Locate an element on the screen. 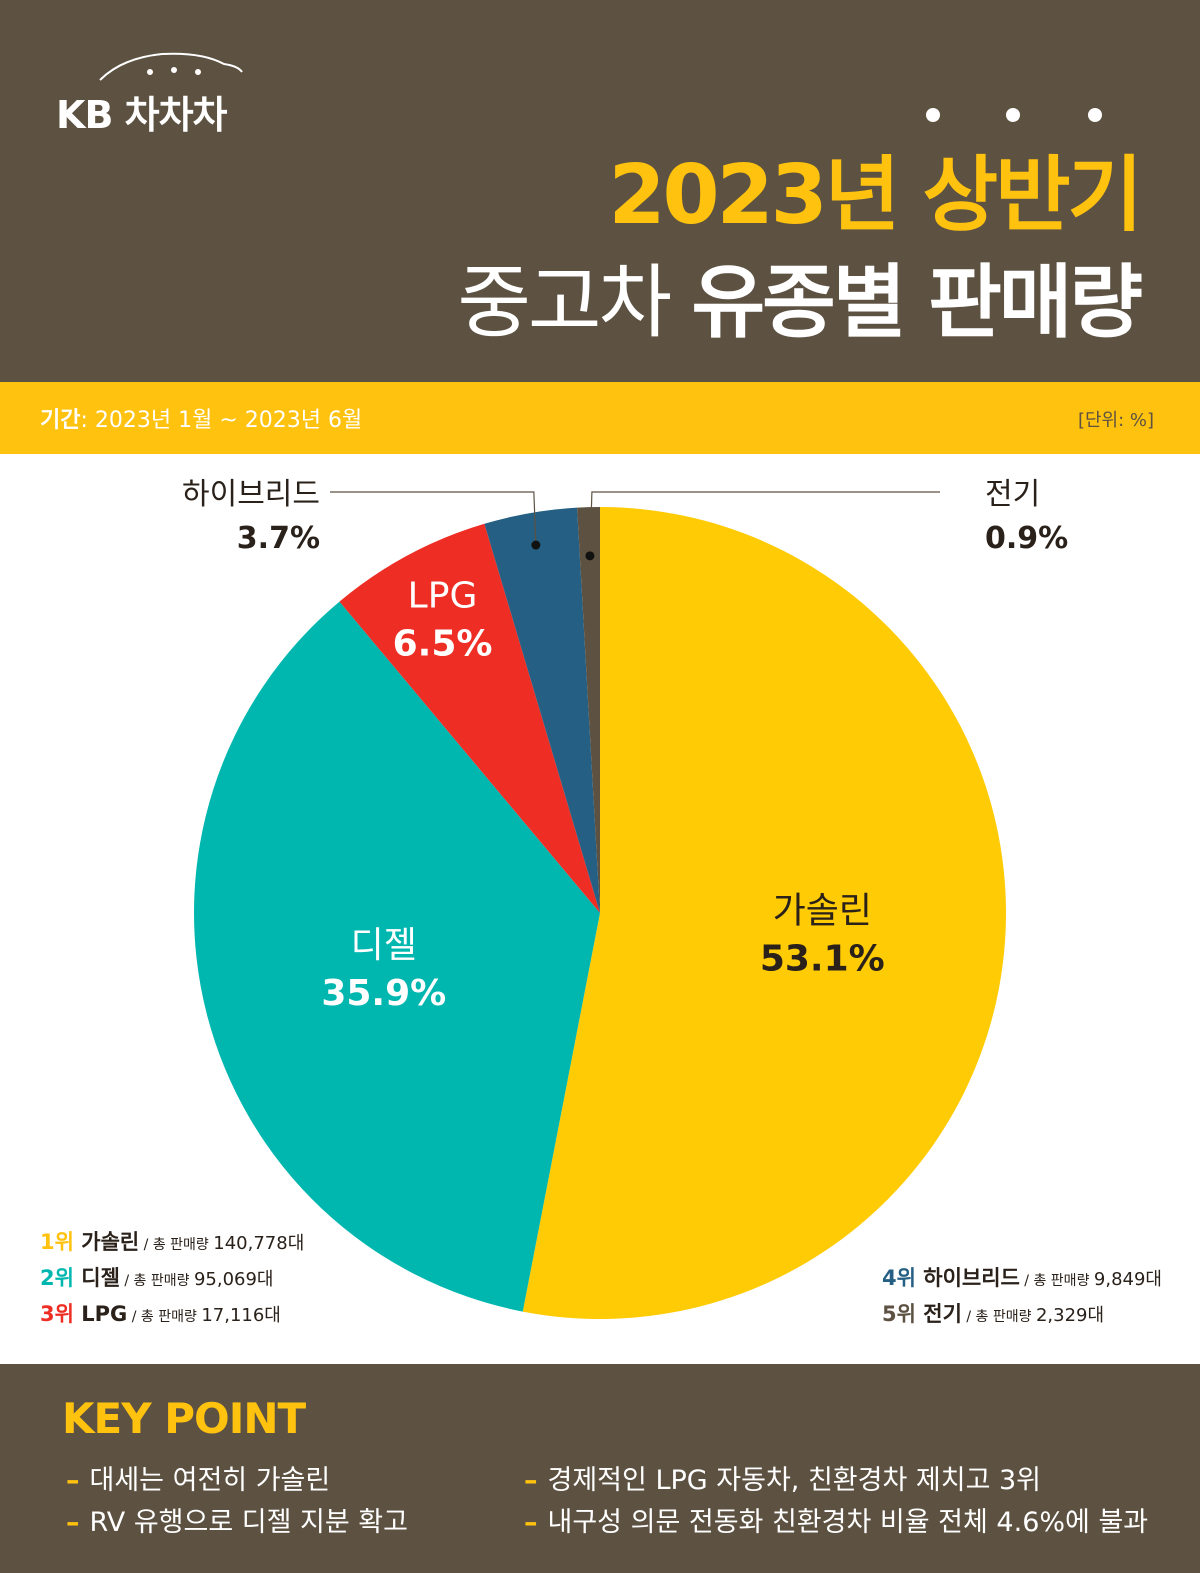 This screenshot has height=1573, width=1200. key-point-item: – 대세는 여전히 가솔린 is located at coordinates (198, 1480).